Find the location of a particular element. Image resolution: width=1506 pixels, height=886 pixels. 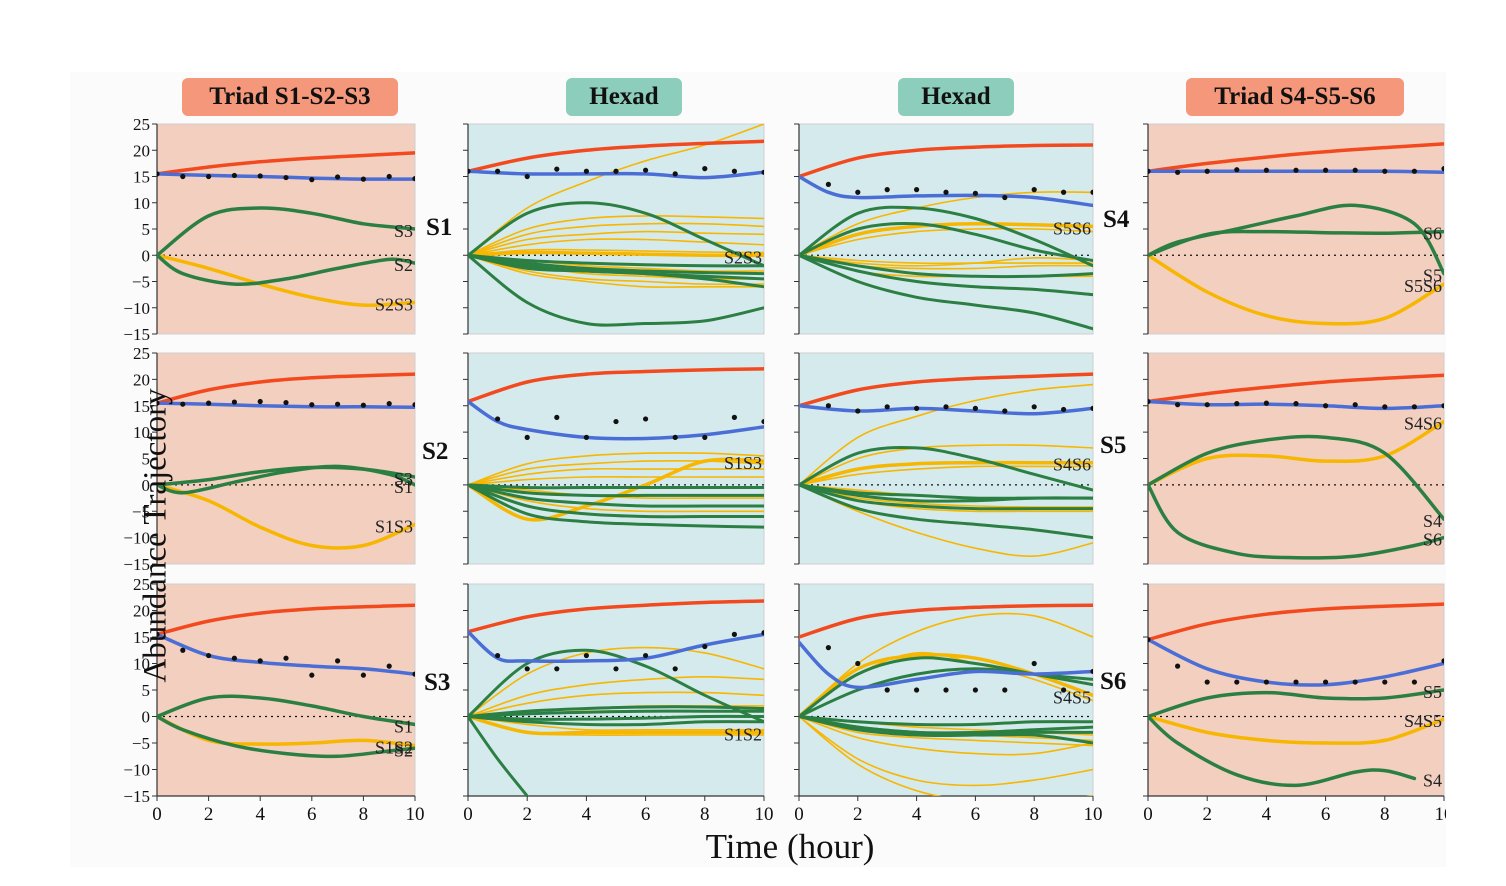

series-label: S4S6 is located at coordinates (1423, 424).